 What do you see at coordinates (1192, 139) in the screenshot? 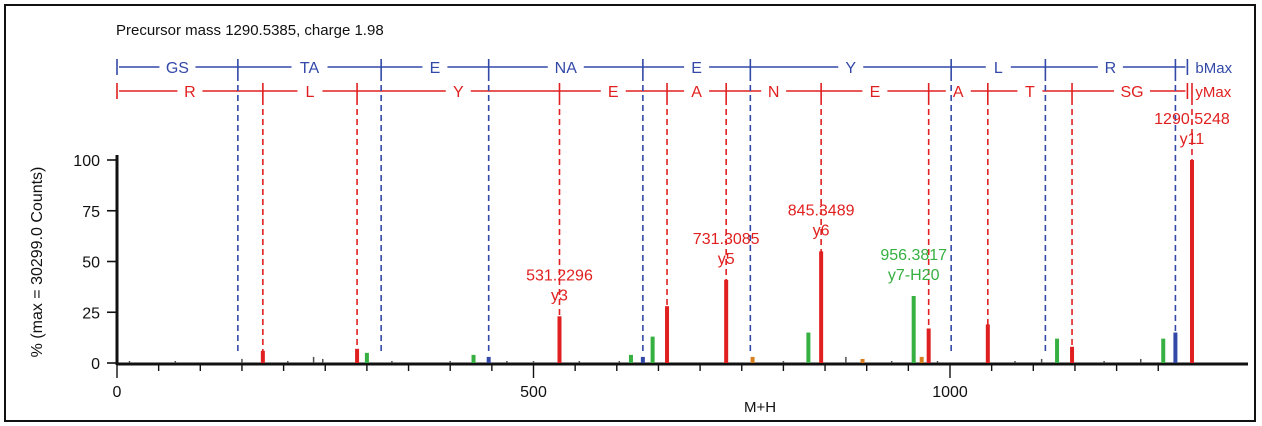
I see `peak-ion-label: y11` at bounding box center [1192, 139].